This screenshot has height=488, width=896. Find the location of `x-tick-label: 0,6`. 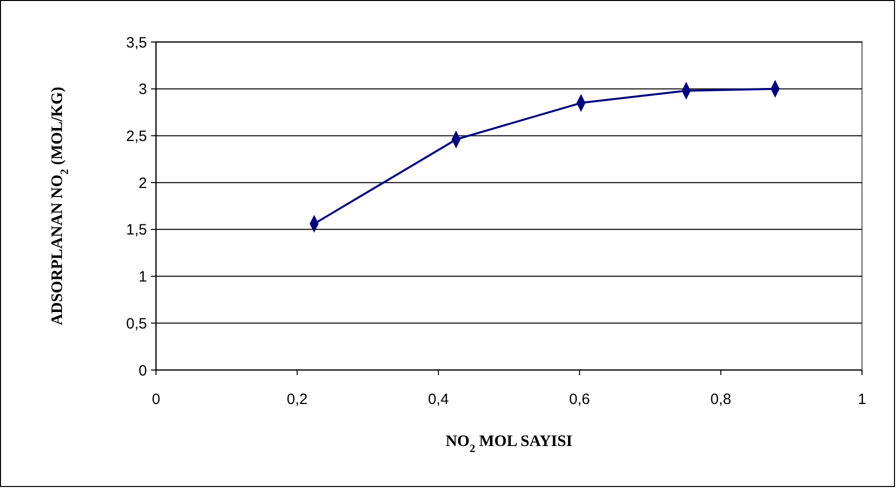

x-tick-label: 0,6 is located at coordinates (579, 399).